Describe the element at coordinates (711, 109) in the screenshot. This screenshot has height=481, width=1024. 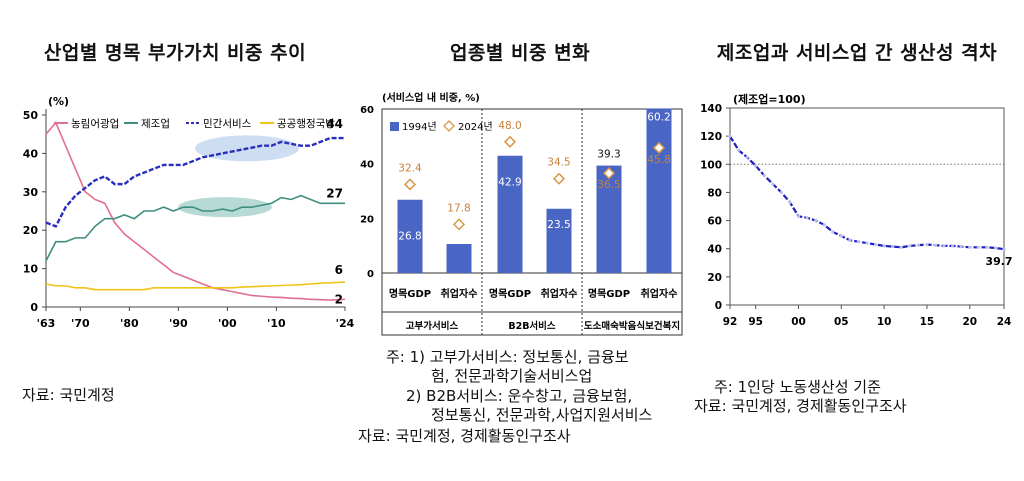
I see `y-tick-label: 140` at that location.